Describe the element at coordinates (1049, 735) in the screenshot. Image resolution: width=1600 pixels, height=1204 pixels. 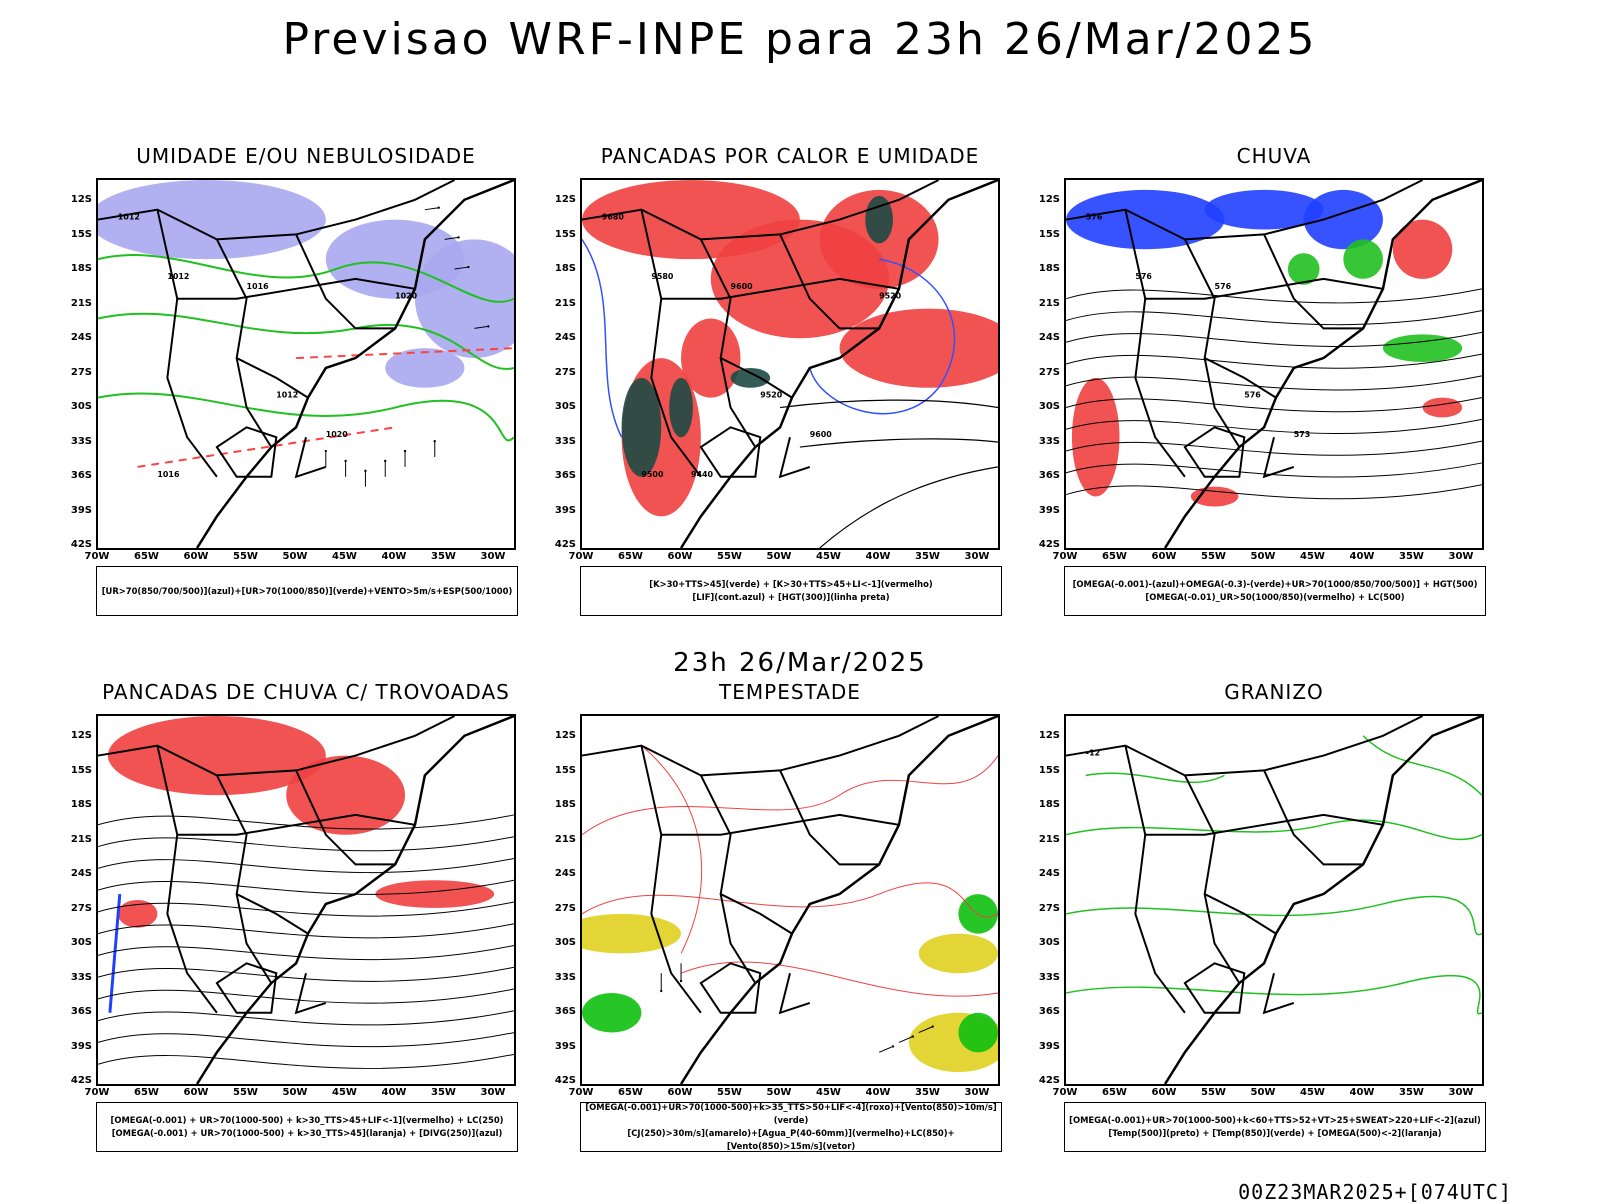
I see `lat-tick-label: 12S` at that location.